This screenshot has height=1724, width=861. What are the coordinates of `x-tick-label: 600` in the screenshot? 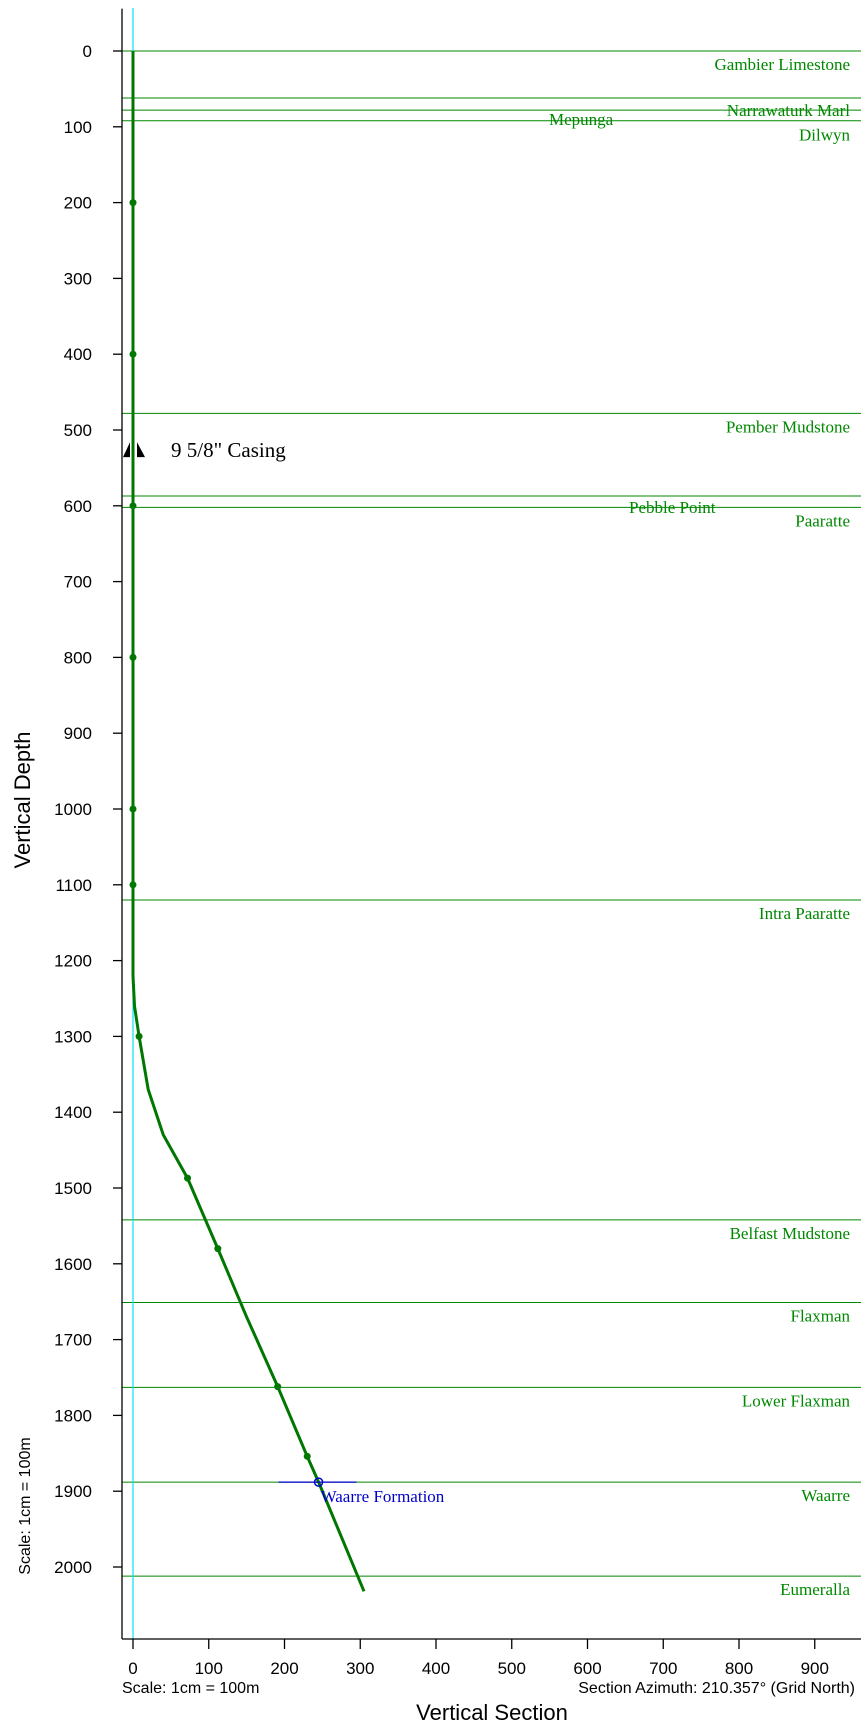 It's located at (587, 1668).